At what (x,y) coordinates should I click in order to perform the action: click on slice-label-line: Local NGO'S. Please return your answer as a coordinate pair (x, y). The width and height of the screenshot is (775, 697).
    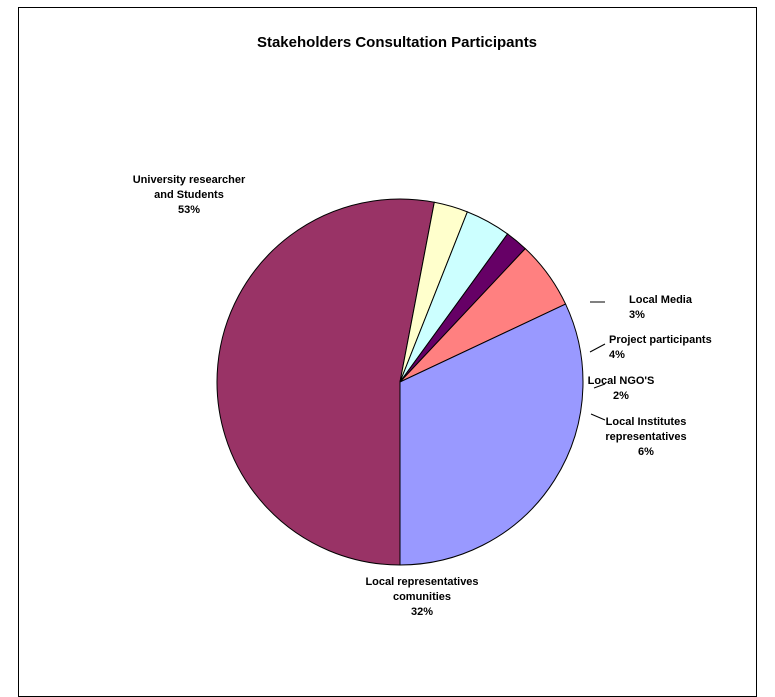
    Looking at the image, I should click on (621, 381).